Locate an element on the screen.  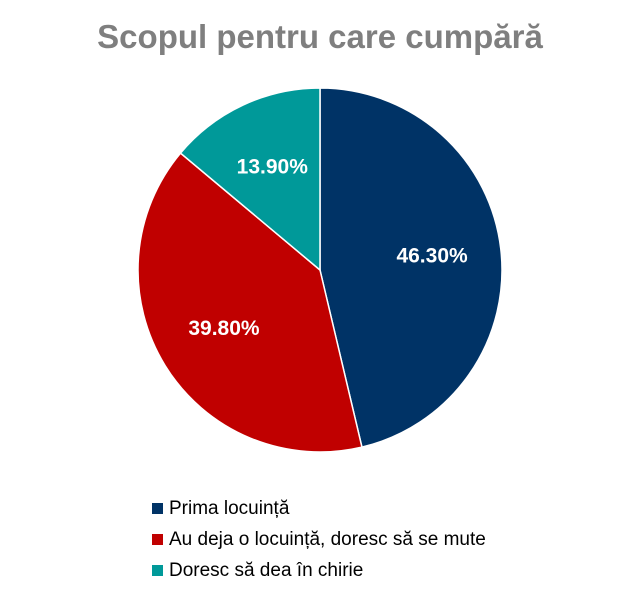
legend-label-2: Doresc să dea în chirie is located at coordinates (266, 570).